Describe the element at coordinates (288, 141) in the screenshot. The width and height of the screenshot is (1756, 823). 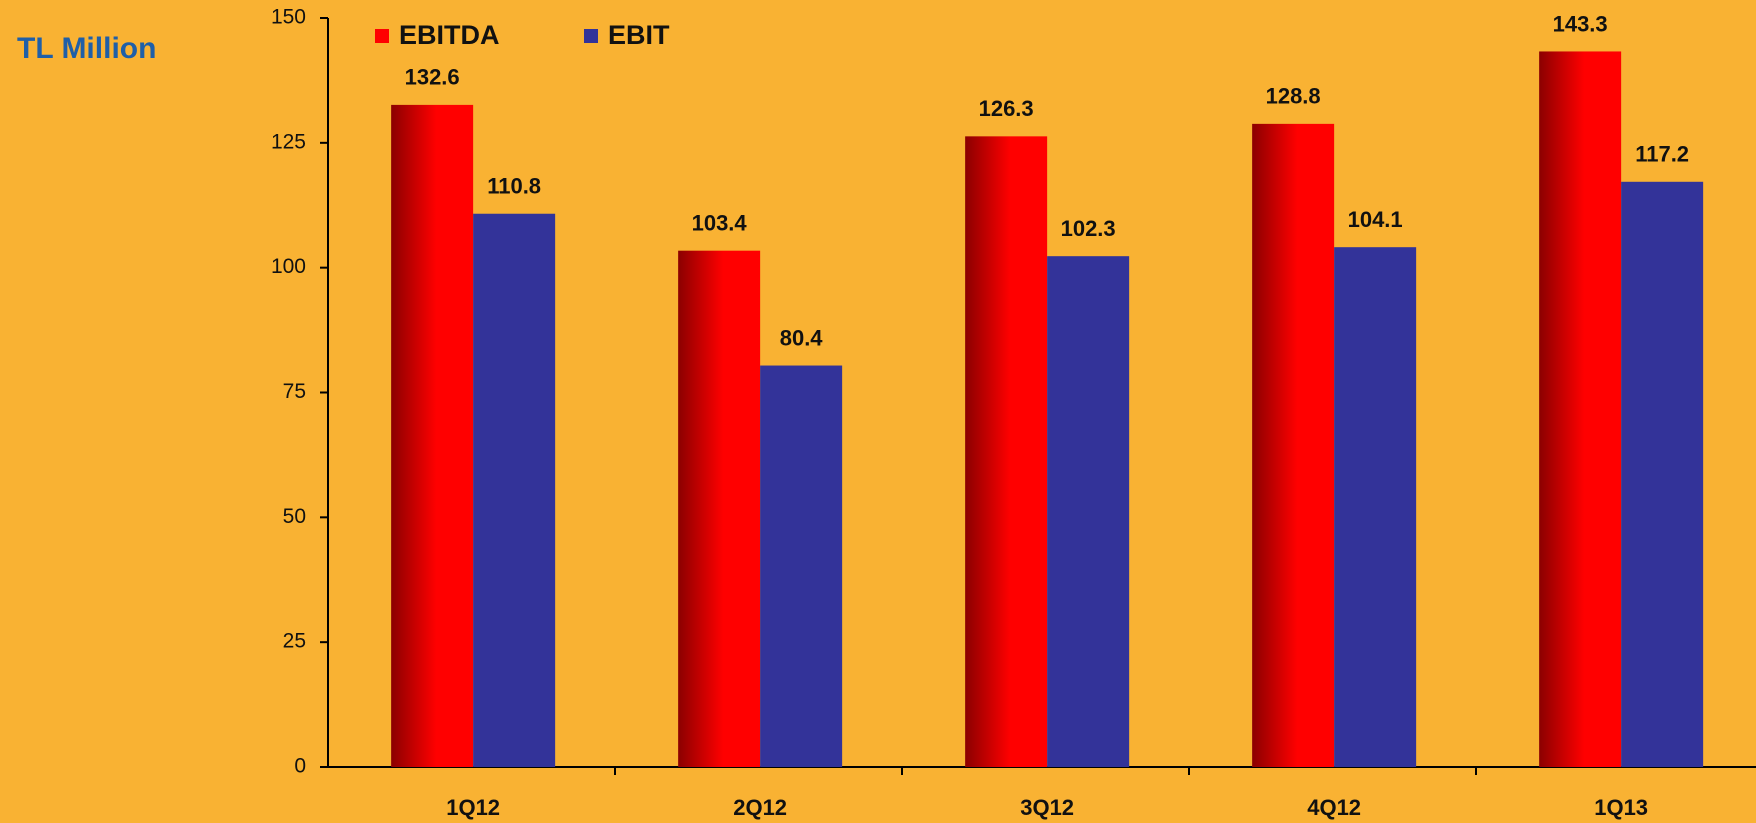
I see `y-tick-label: 125` at that location.